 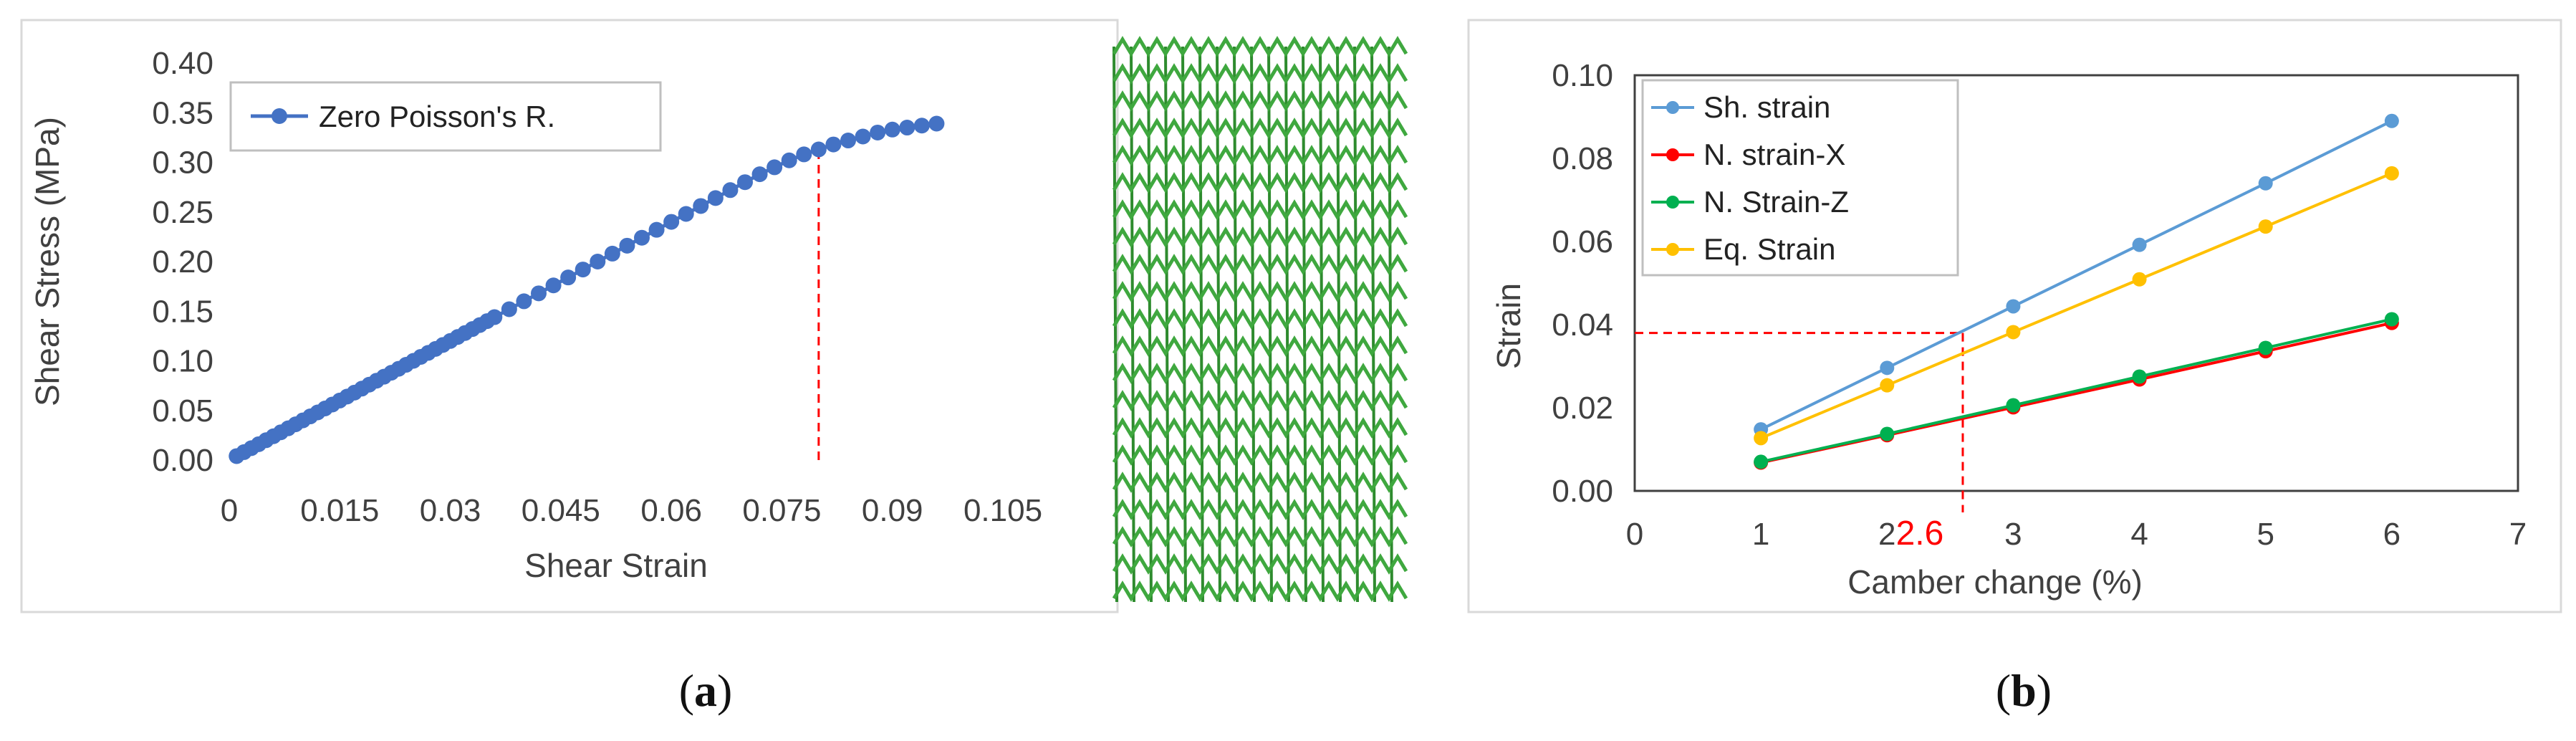 I want to click on panel-b-x-tick-label: 7, so click(x=2518, y=534).